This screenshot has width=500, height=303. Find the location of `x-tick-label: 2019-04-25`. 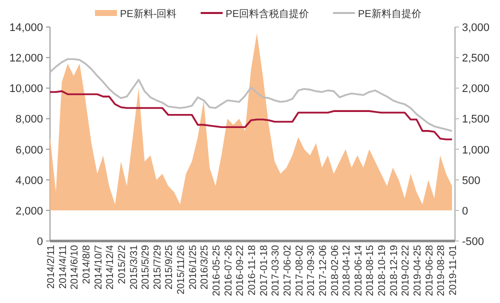

x-tick-label: 2019-04-25 is located at coordinates (418, 270).